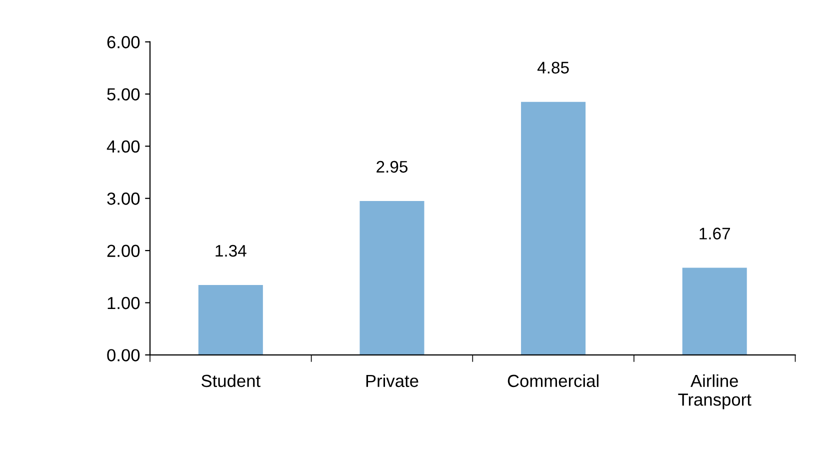 Image resolution: width=838 pixels, height=455 pixels. I want to click on data-label: 1.67, so click(715, 234).